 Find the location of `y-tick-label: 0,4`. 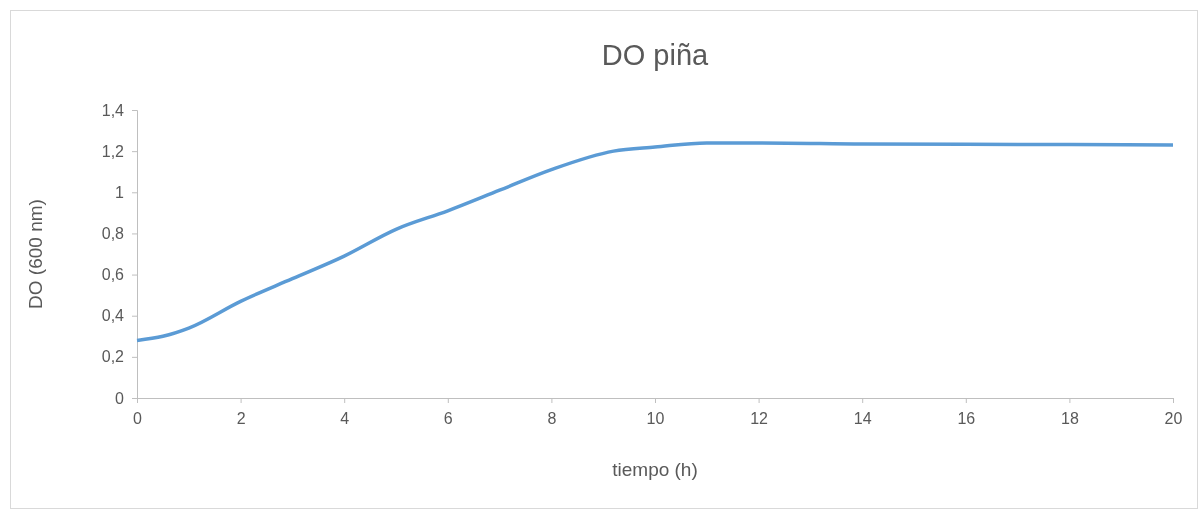

y-tick-label: 0,4 is located at coordinates (113, 316).